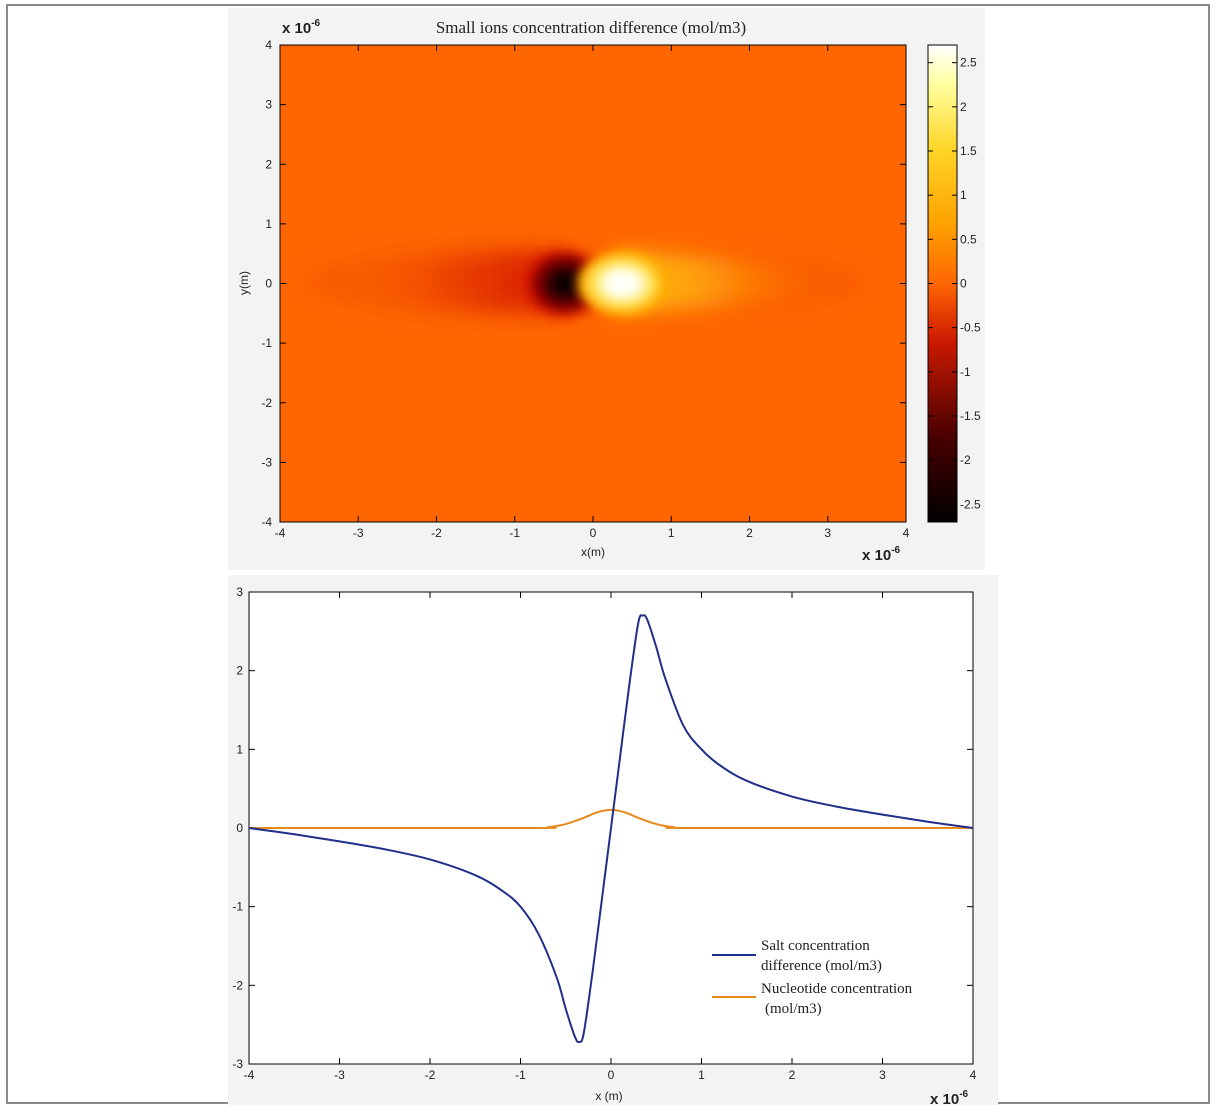 This screenshot has height=1109, width=1216. Describe the element at coordinates (593, 533) in the screenshot. I see `heatmap-x-tick-label: 0` at that location.